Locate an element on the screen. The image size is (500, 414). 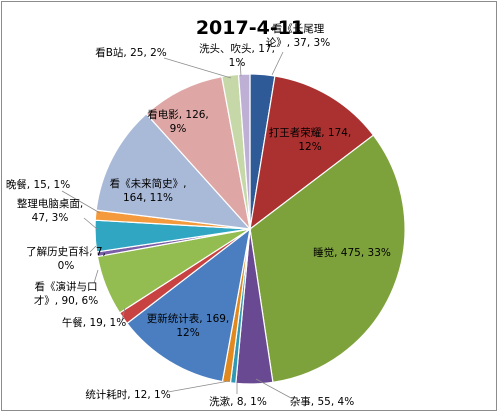
data-label: 晚餐, 15, 1% is located at coordinates (38, 184).